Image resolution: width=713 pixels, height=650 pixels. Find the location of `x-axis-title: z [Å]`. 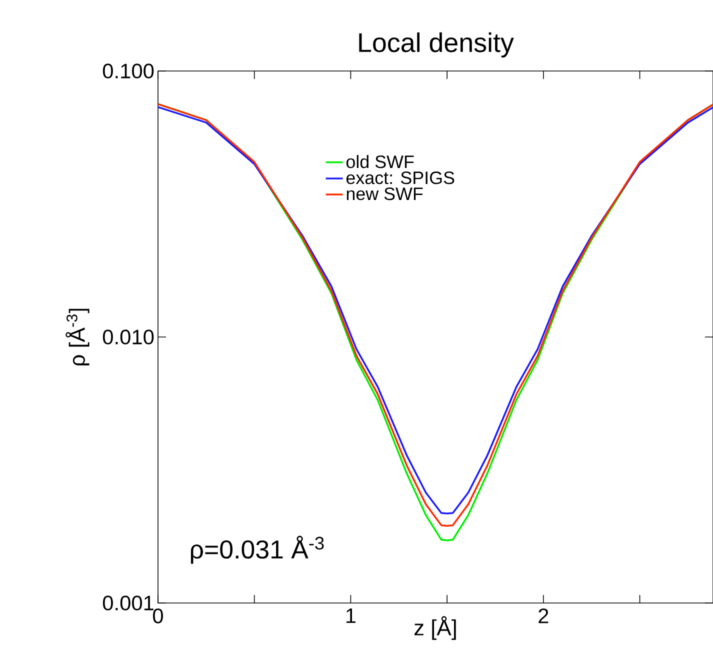

x-axis-title: z [Å] is located at coordinates (435, 628).